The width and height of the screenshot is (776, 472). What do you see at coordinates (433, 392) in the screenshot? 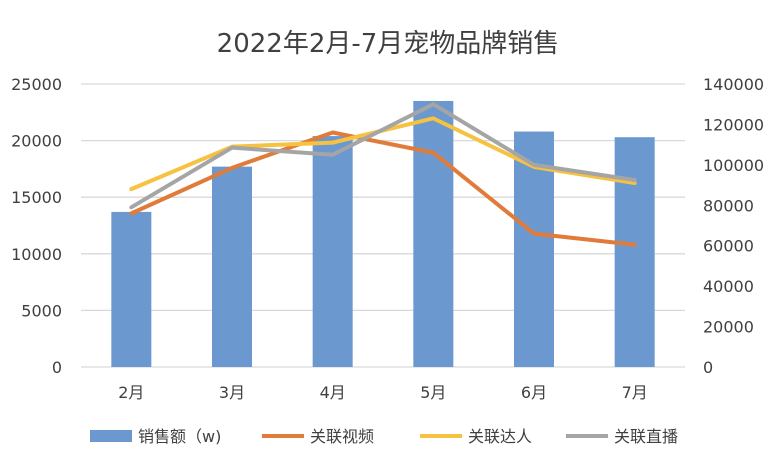
I see `x-tick-label: 5月` at bounding box center [433, 392].